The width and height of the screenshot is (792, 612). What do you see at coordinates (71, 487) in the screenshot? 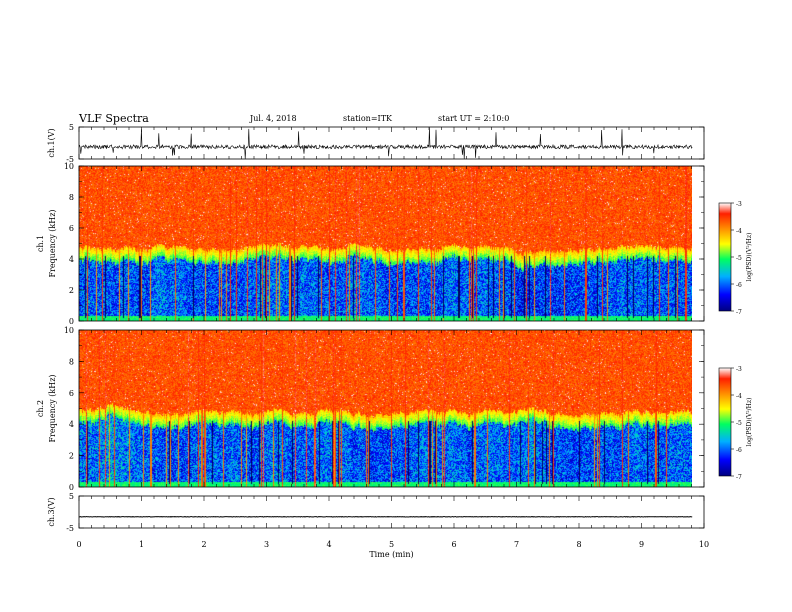
I see `ch2-spec-ytick-label: 0` at bounding box center [71, 487].